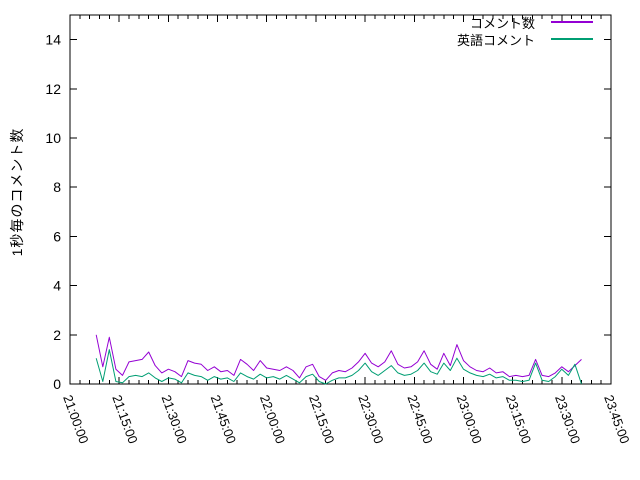 The image size is (640, 480). I want to click on series-line-コメント数, so click(338, 357).